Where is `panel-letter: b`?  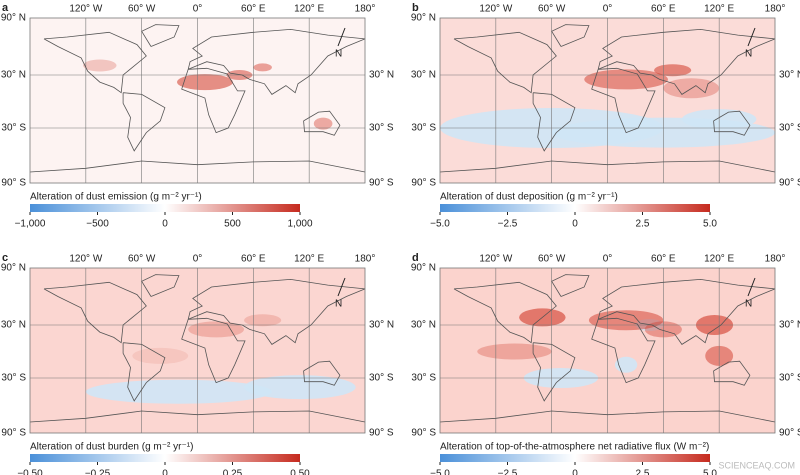 panel-letter: b is located at coordinates (415, 8).